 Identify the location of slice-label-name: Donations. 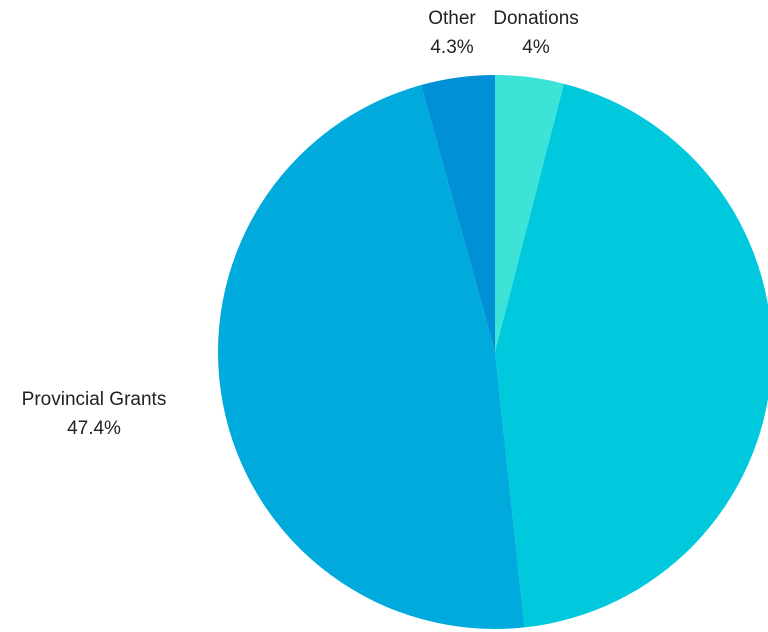
(536, 18).